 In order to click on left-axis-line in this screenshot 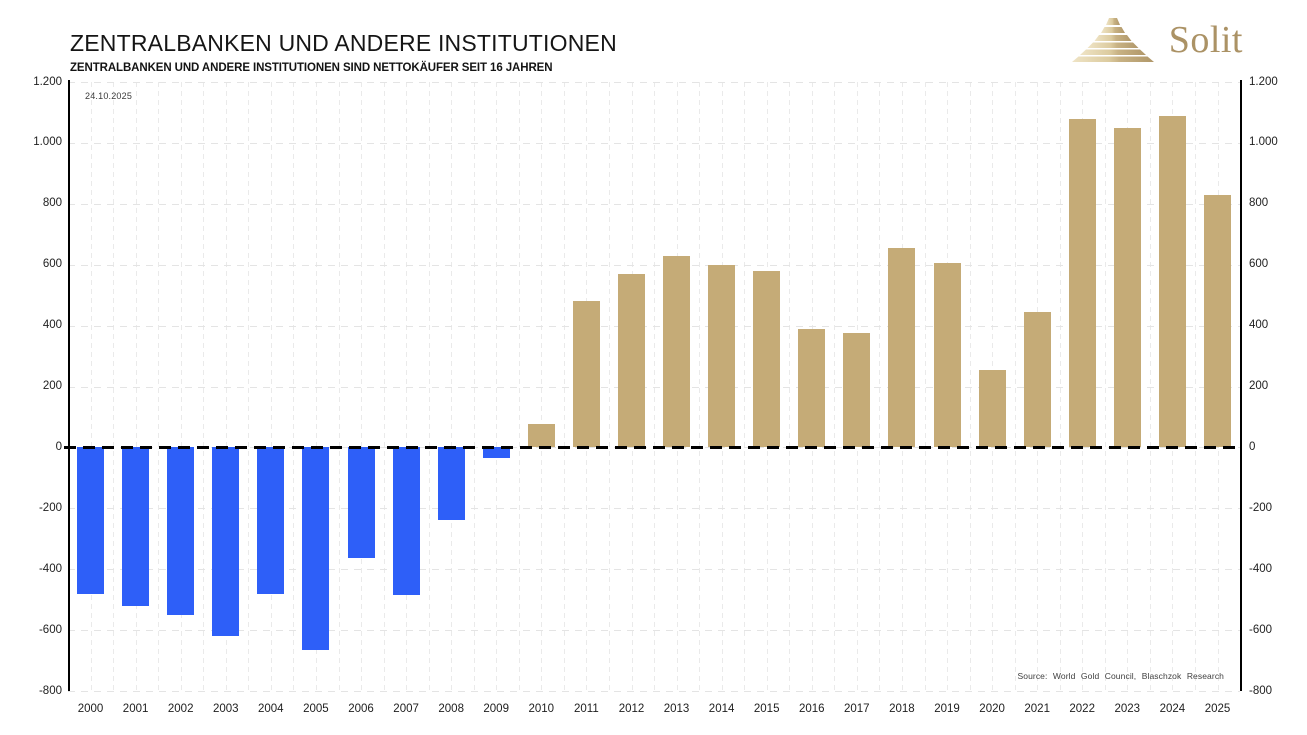, I will do `click(69, 385)`.